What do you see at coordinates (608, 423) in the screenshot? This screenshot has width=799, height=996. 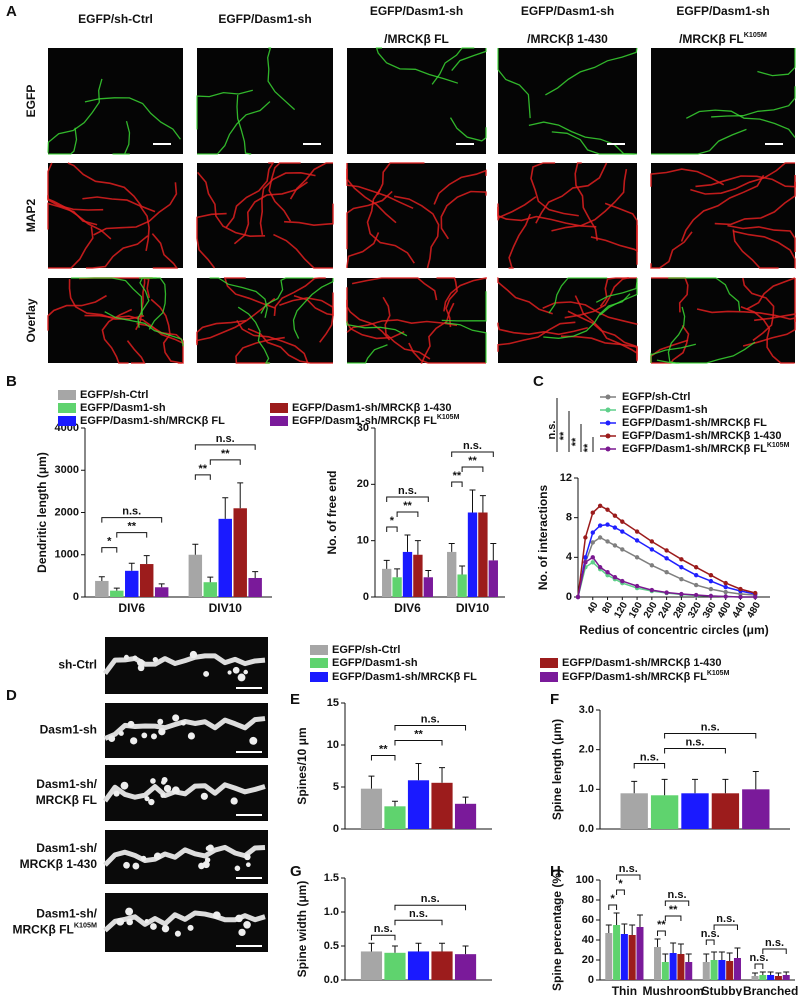 I see `legend-marker` at bounding box center [608, 423].